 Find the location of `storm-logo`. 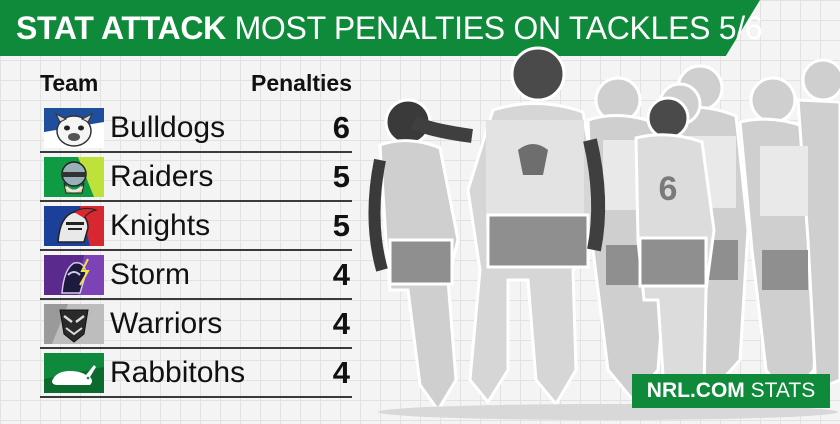

storm-logo is located at coordinates (74, 275).